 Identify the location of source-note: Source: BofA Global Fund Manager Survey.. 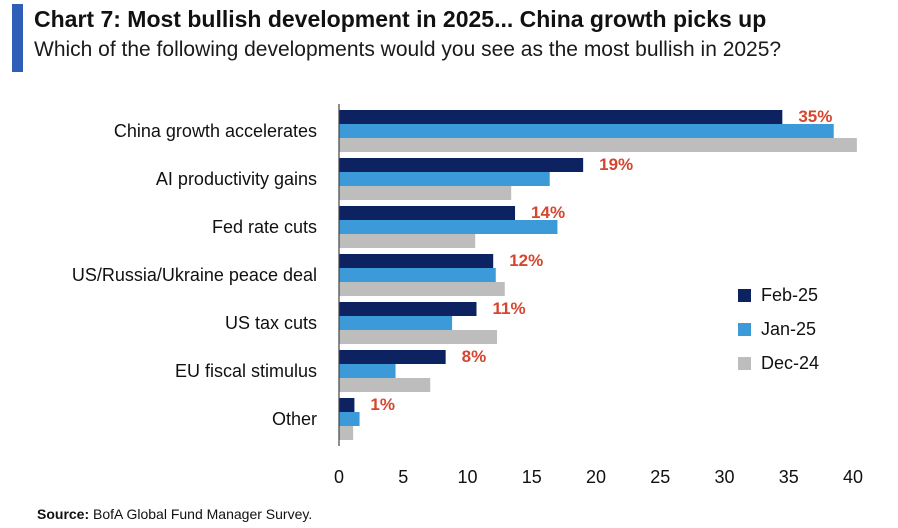
(174, 514).